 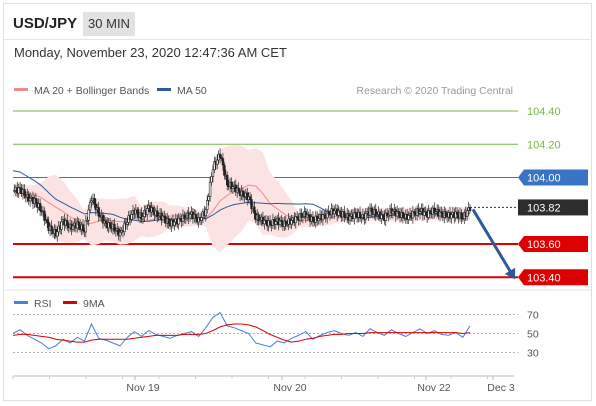 I want to click on legend-swatch-rsi, so click(x=21, y=302).